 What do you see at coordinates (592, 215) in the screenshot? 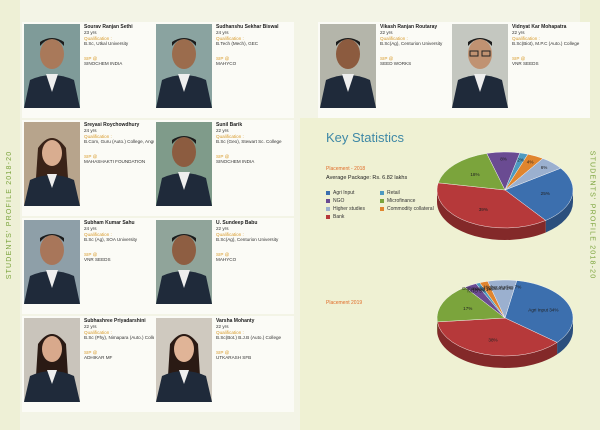
I see `spine-title-right: STUDENTS' PROFILE 2018-20` at bounding box center [592, 215].